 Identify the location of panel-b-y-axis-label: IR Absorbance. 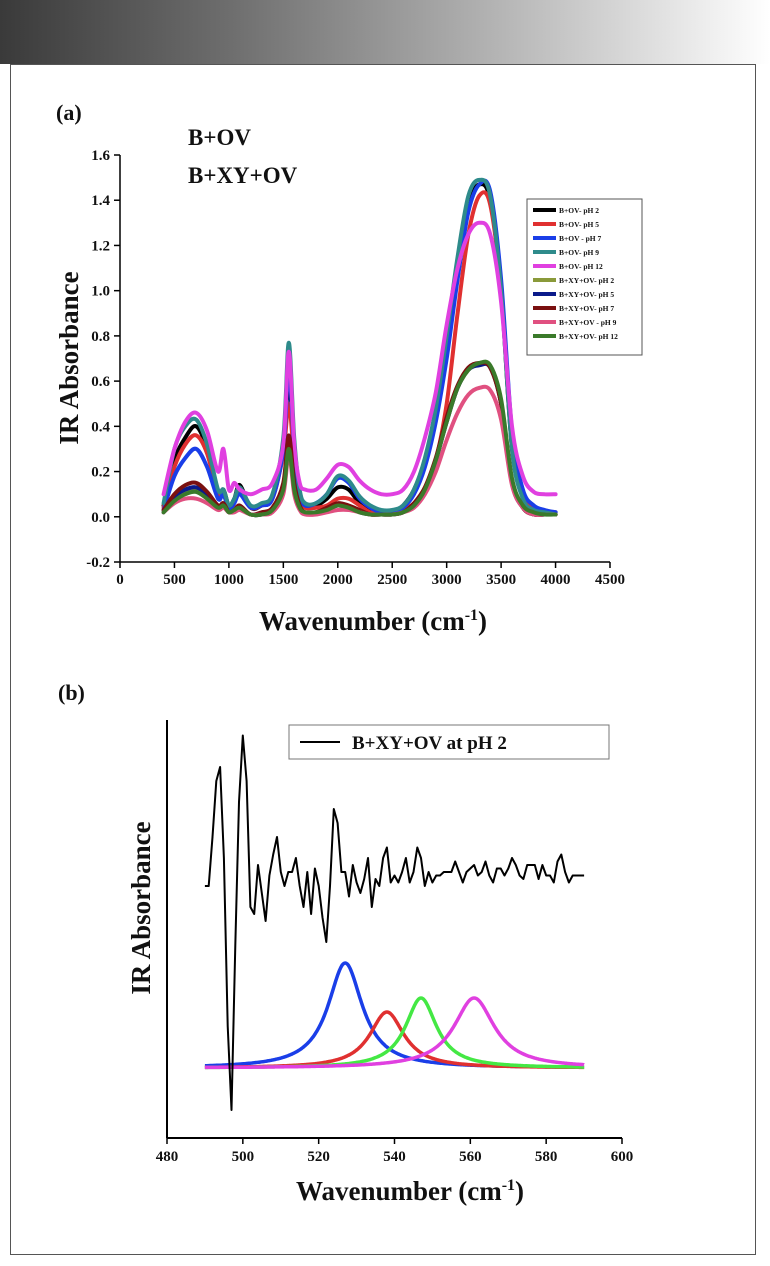
(141, 907).